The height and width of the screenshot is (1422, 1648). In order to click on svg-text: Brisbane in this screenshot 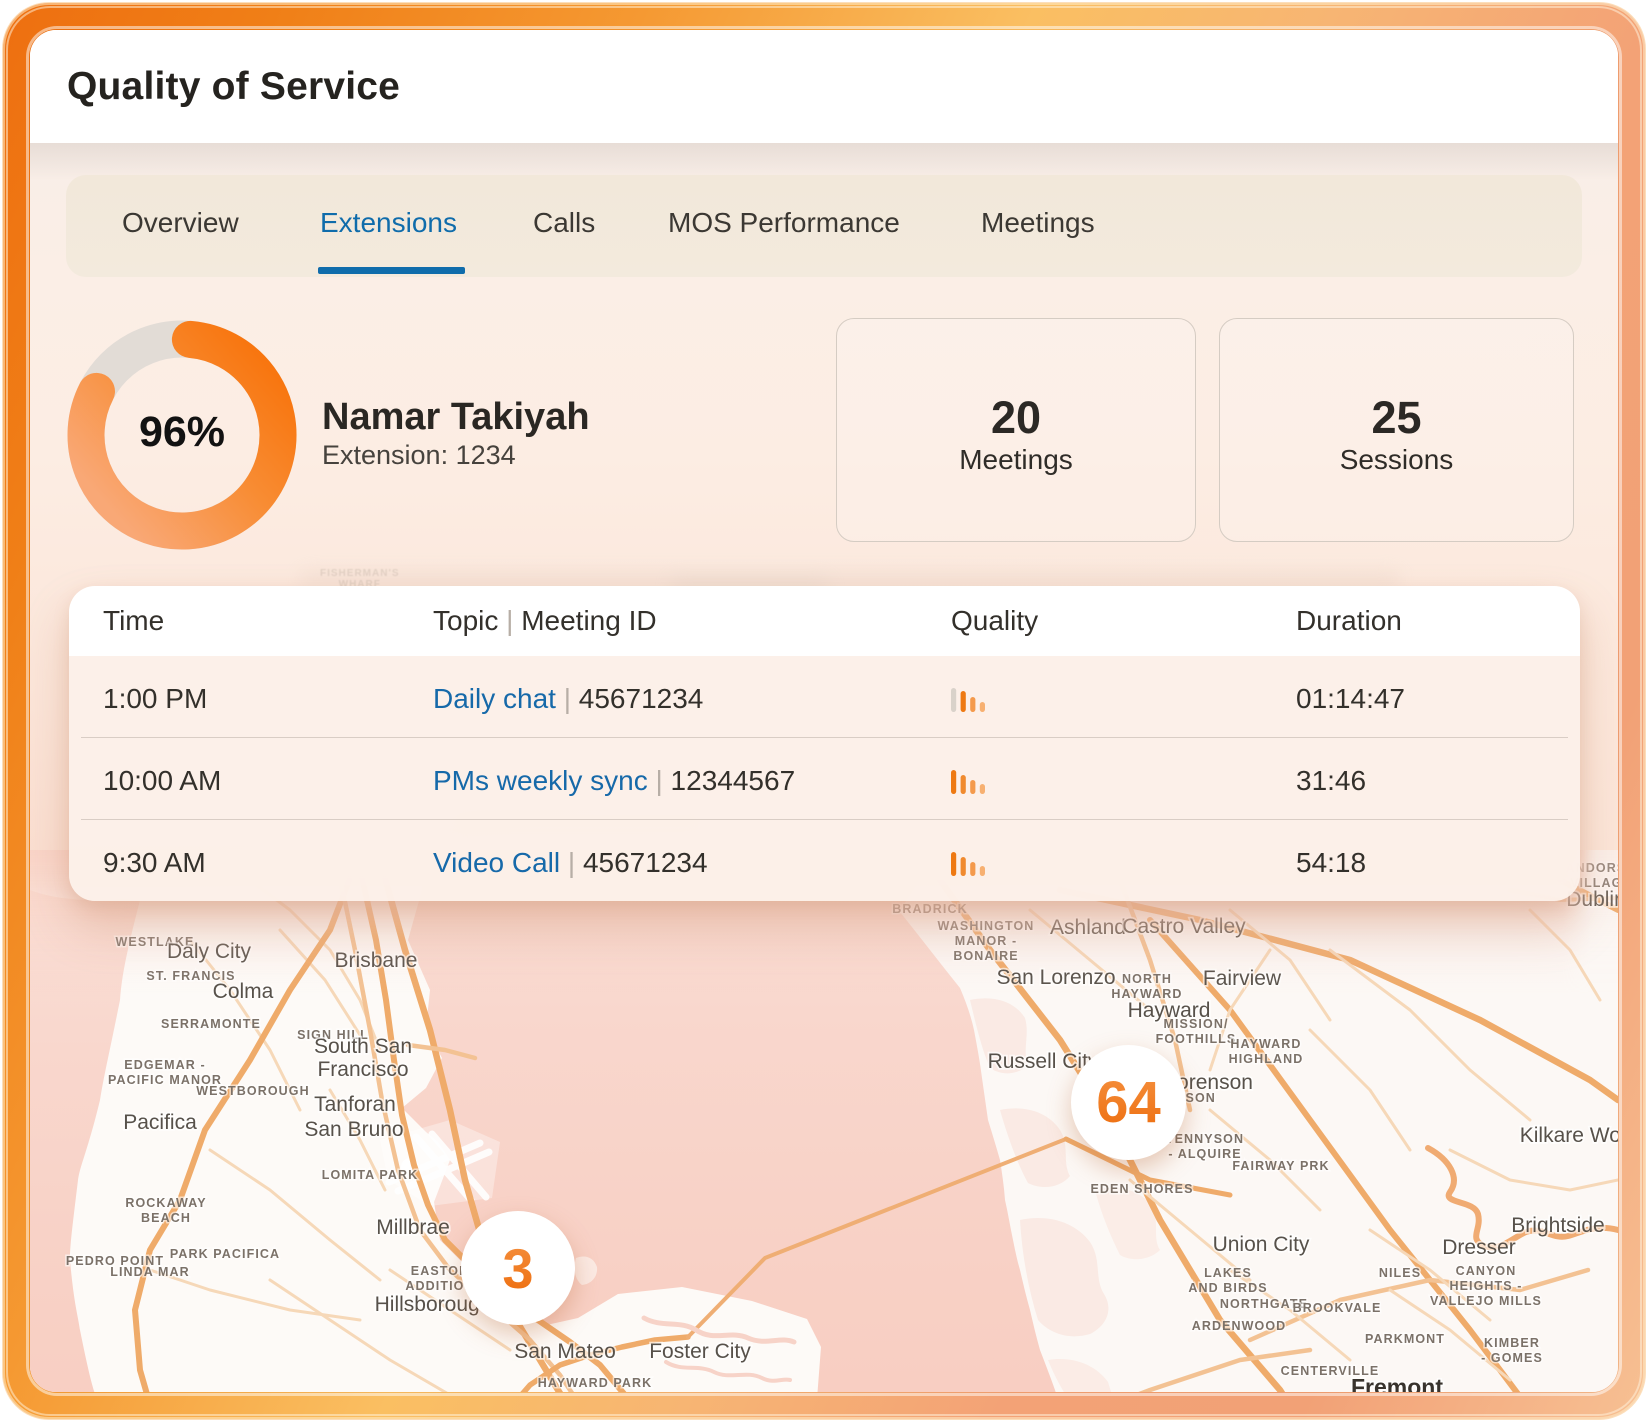, I will do `click(376, 960)`.